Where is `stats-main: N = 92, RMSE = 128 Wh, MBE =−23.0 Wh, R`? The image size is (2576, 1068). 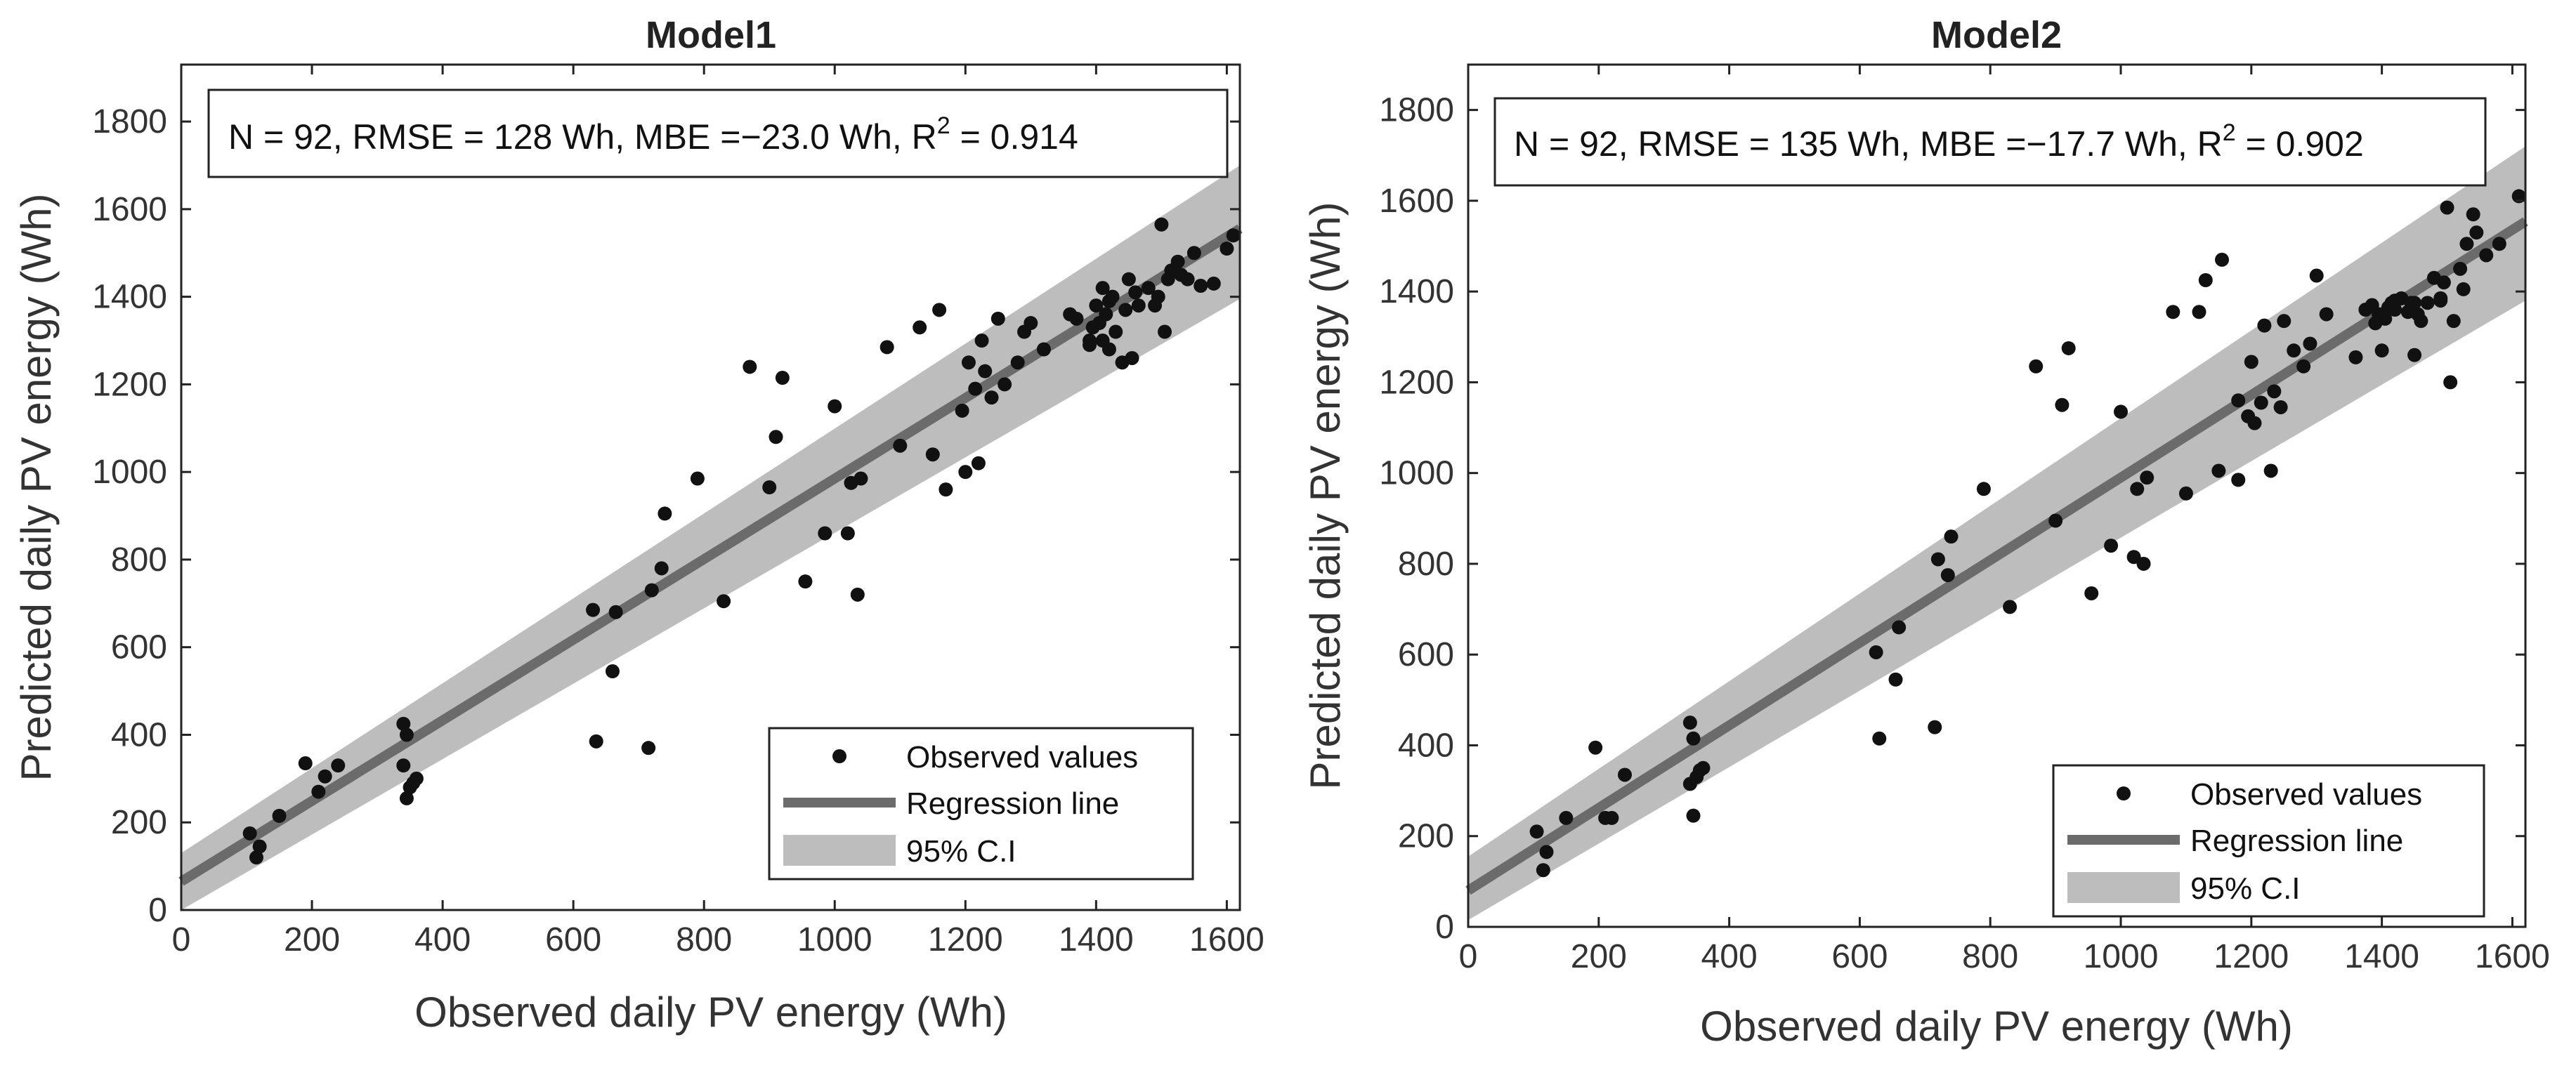 stats-main: N = 92, RMSE = 128 Wh, MBE =−23.0 Wh, R is located at coordinates (582, 137).